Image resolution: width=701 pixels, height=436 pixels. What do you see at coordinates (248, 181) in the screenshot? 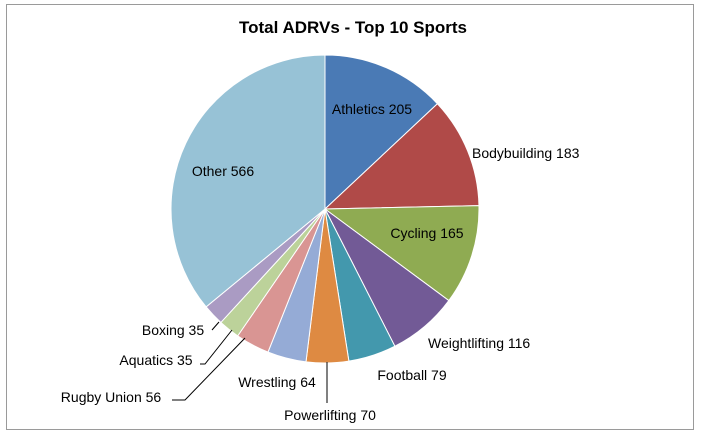
I see `pie-slice-other` at bounding box center [248, 181].